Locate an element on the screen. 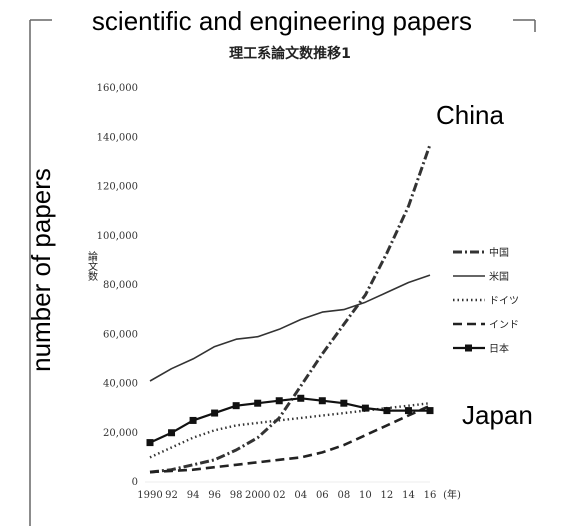  y-tick-label: 140,000 is located at coordinates (117, 137).